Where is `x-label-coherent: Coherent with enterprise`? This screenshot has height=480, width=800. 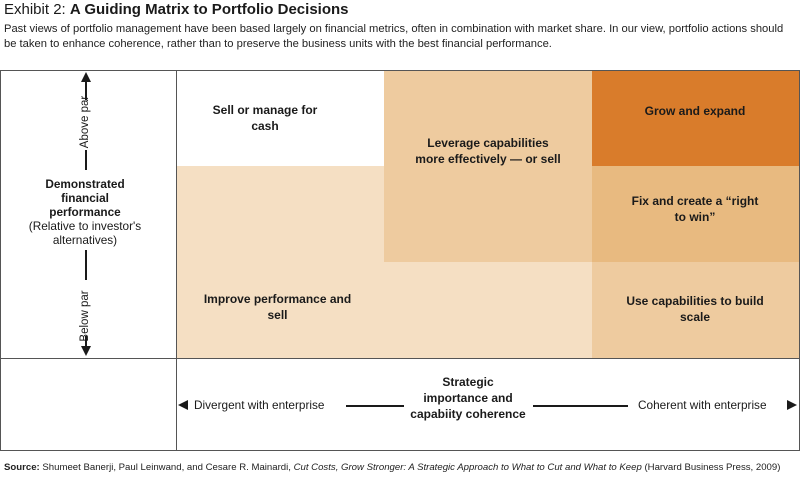 x-label-coherent: Coherent with enterprise is located at coordinates (702, 405).